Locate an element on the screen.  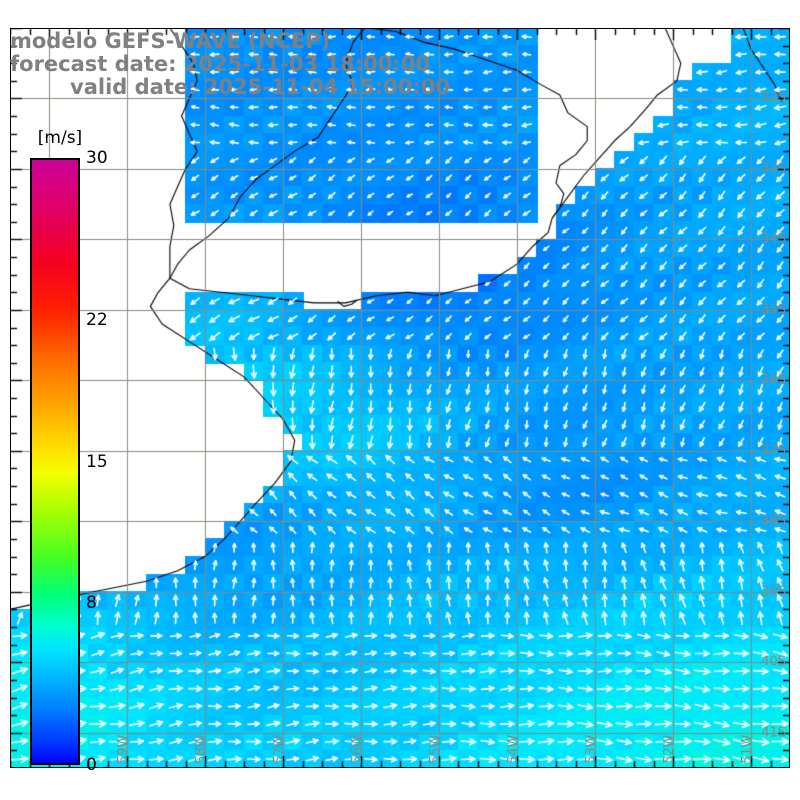
lon-label-57W: 57W is located at coordinates (279, 749).